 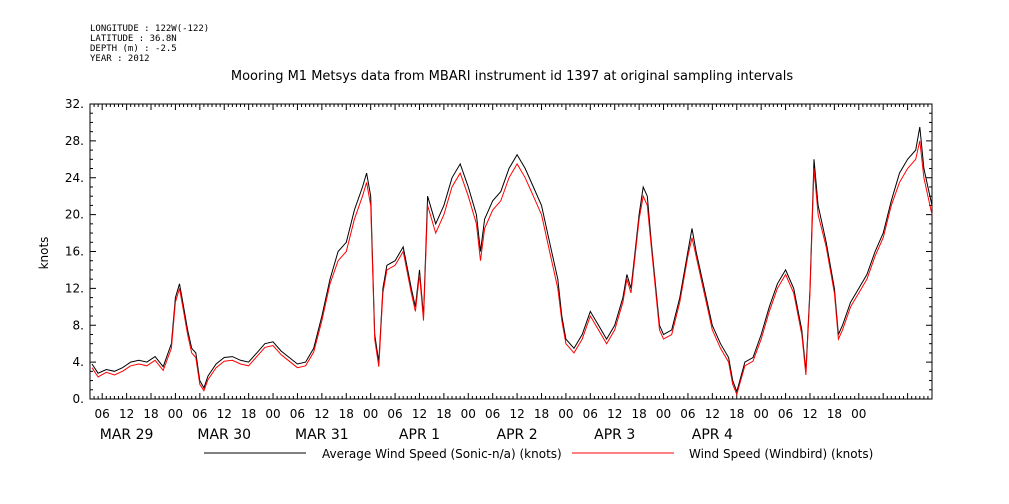 What do you see at coordinates (74, 104) in the screenshot?
I see `y-tick-label: 32.` at bounding box center [74, 104].